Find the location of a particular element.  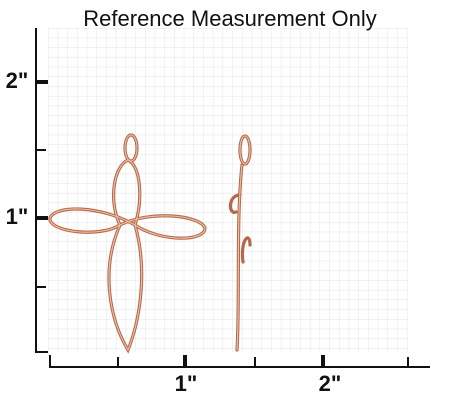

y-label: 1" is located at coordinates (17, 216).